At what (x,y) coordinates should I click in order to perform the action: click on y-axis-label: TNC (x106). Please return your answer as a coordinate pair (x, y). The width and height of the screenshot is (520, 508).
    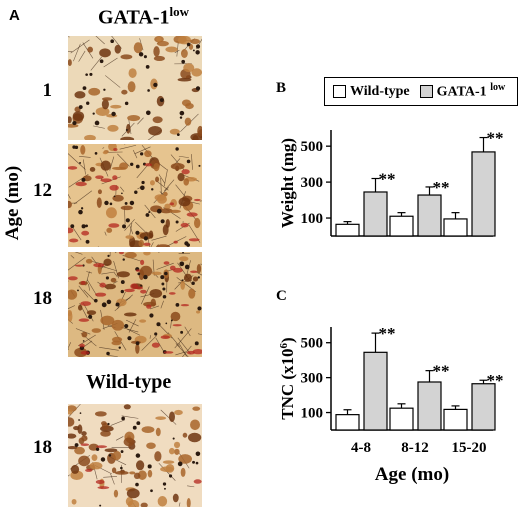
    Looking at the image, I should click on (287, 378).